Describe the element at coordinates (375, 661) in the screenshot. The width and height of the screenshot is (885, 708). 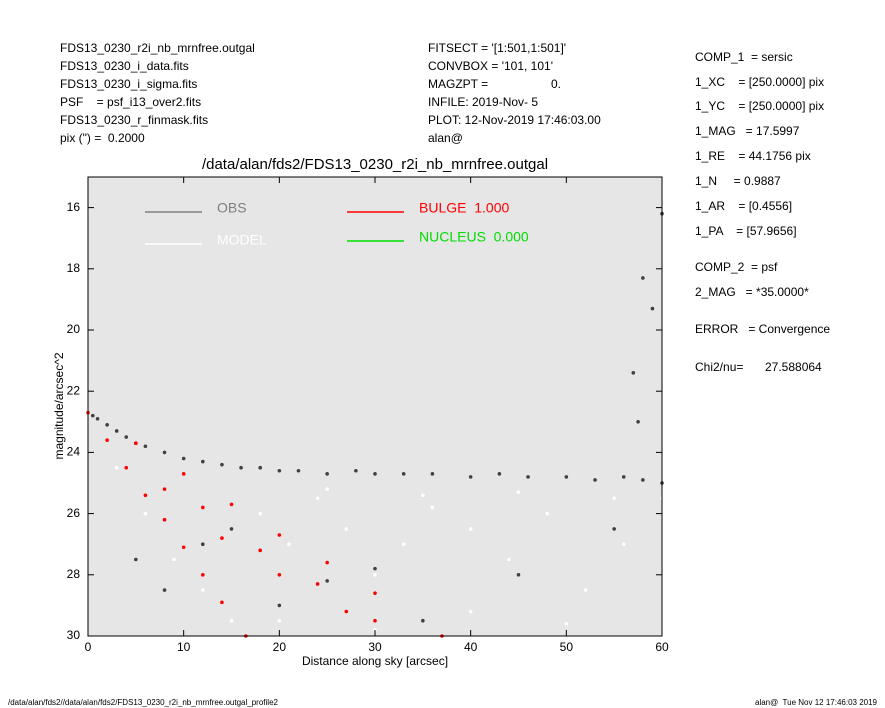
I see `x-axis-label: Distance along sky [arcsec]` at that location.